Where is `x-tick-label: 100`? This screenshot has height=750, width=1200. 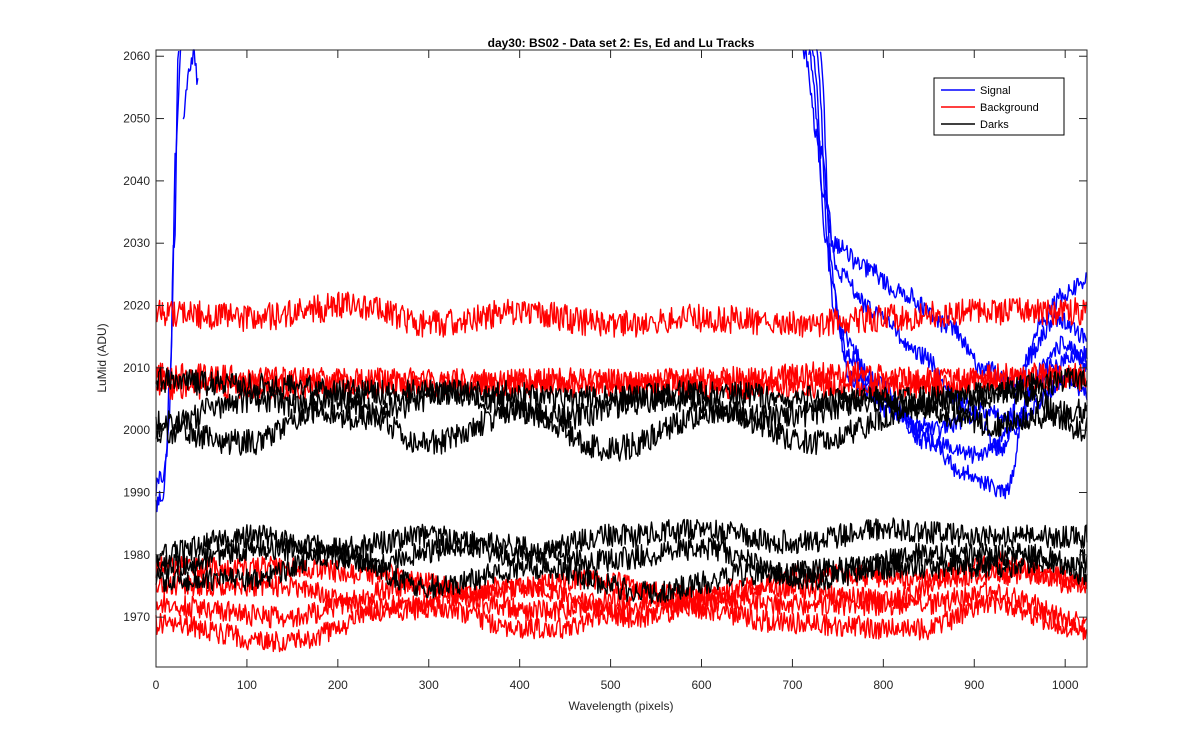
x-tick-label: 100 is located at coordinates (247, 685).